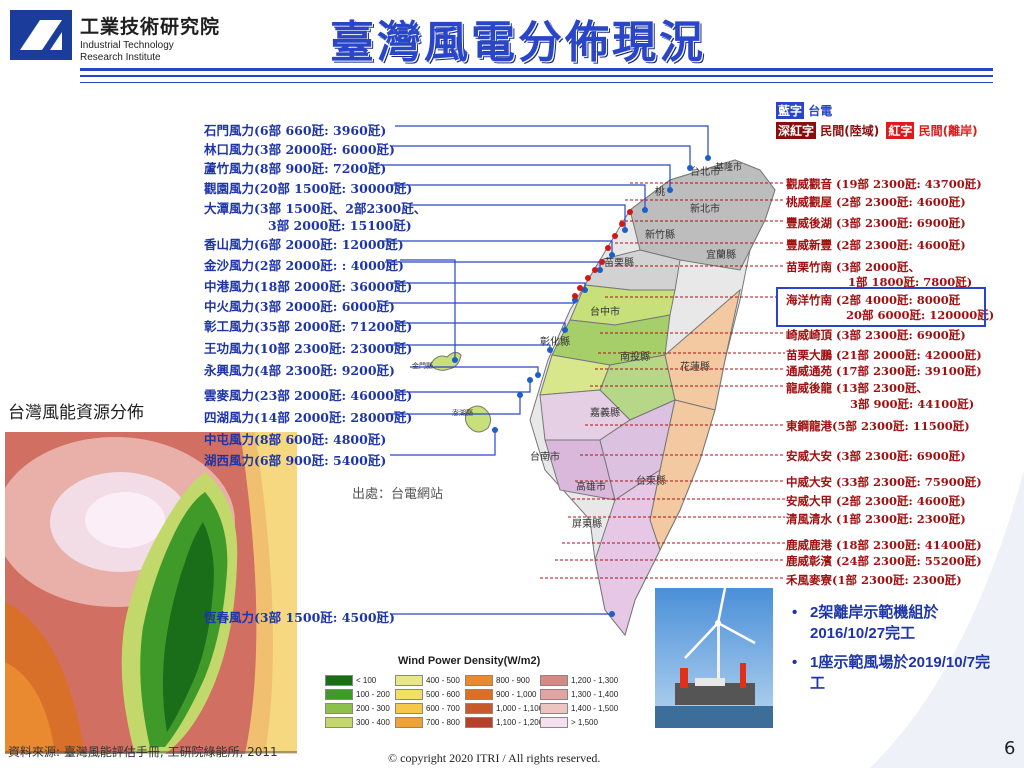 The height and width of the screenshot is (768, 1024). I want to click on list-item: 海洋竹南 (2部 4000瓩: 8000瓩, so click(873, 300).